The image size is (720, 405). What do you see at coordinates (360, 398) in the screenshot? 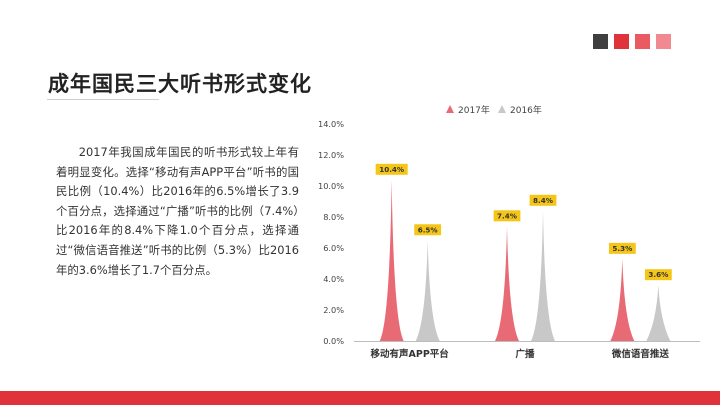
I see `bottom-accent-bar` at bounding box center [360, 398].